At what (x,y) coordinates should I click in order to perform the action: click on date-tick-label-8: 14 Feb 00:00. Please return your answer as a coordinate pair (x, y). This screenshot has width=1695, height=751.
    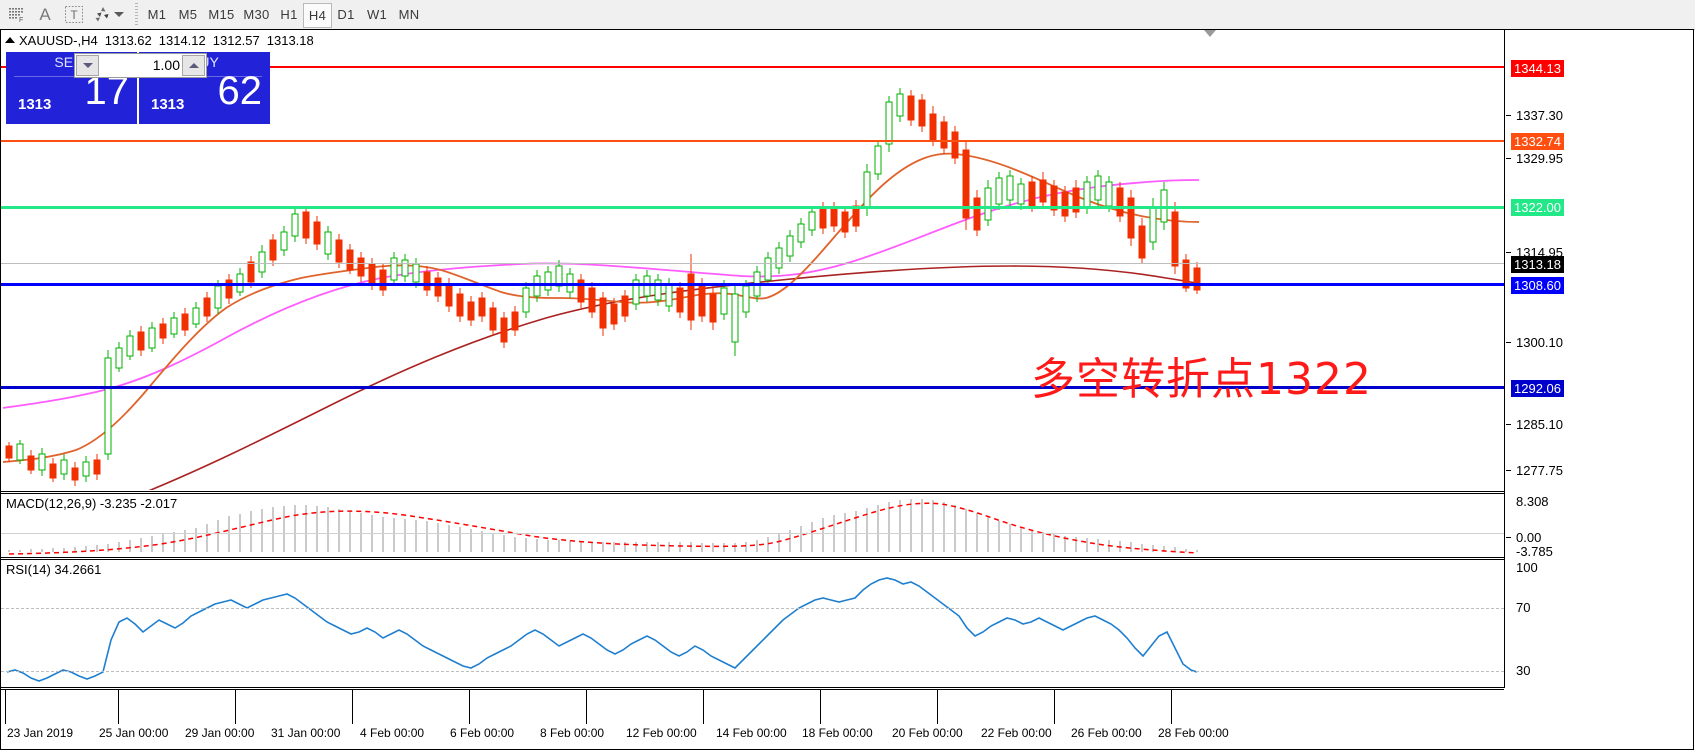
    Looking at the image, I should click on (751, 733).